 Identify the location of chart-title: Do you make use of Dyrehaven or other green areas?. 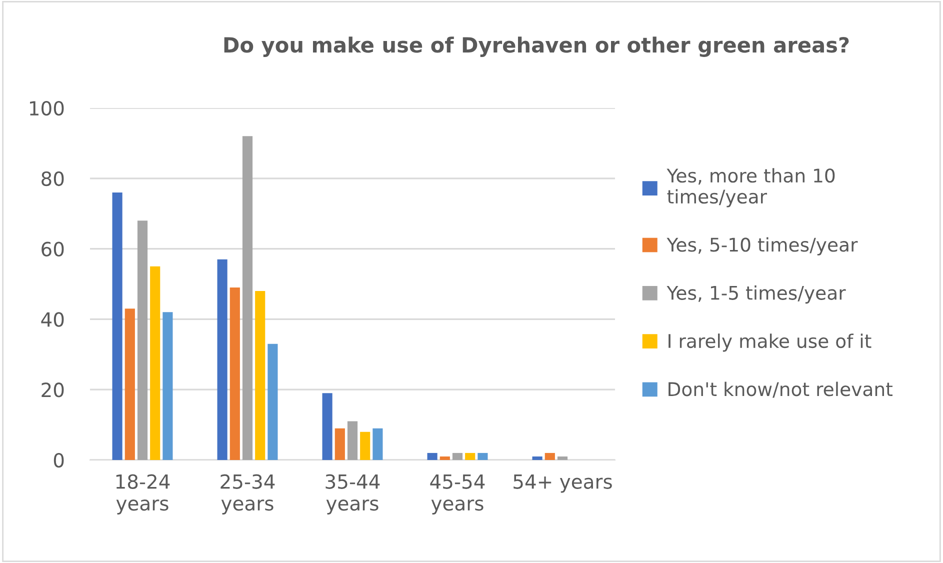
(536, 46).